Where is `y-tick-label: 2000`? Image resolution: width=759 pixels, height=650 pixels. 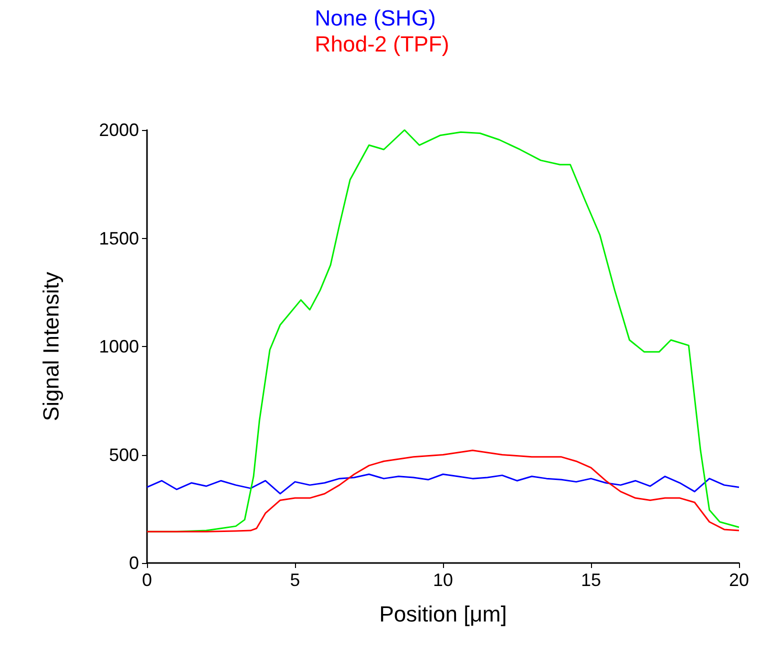
y-tick-label: 2000 is located at coordinates (118, 130).